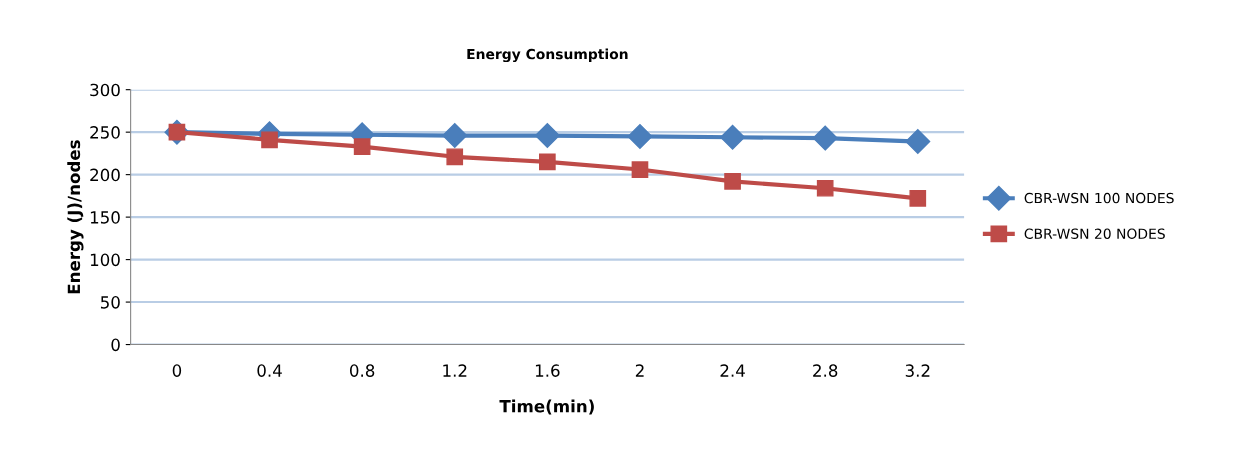  What do you see at coordinates (177, 370) in the screenshot?
I see `x-tick-label: 0` at bounding box center [177, 370].